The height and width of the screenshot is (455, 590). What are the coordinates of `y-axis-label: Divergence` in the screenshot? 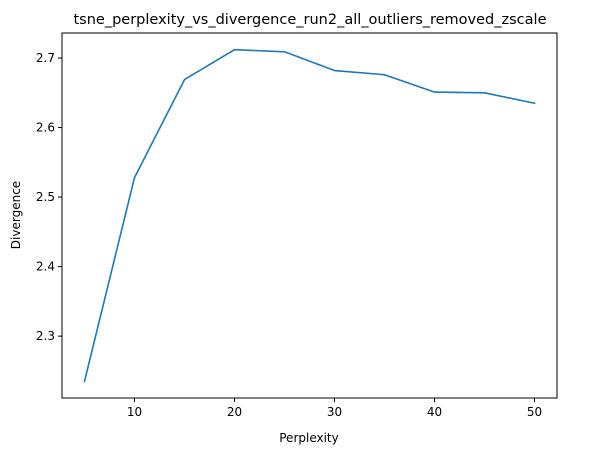 It's located at (16, 215).